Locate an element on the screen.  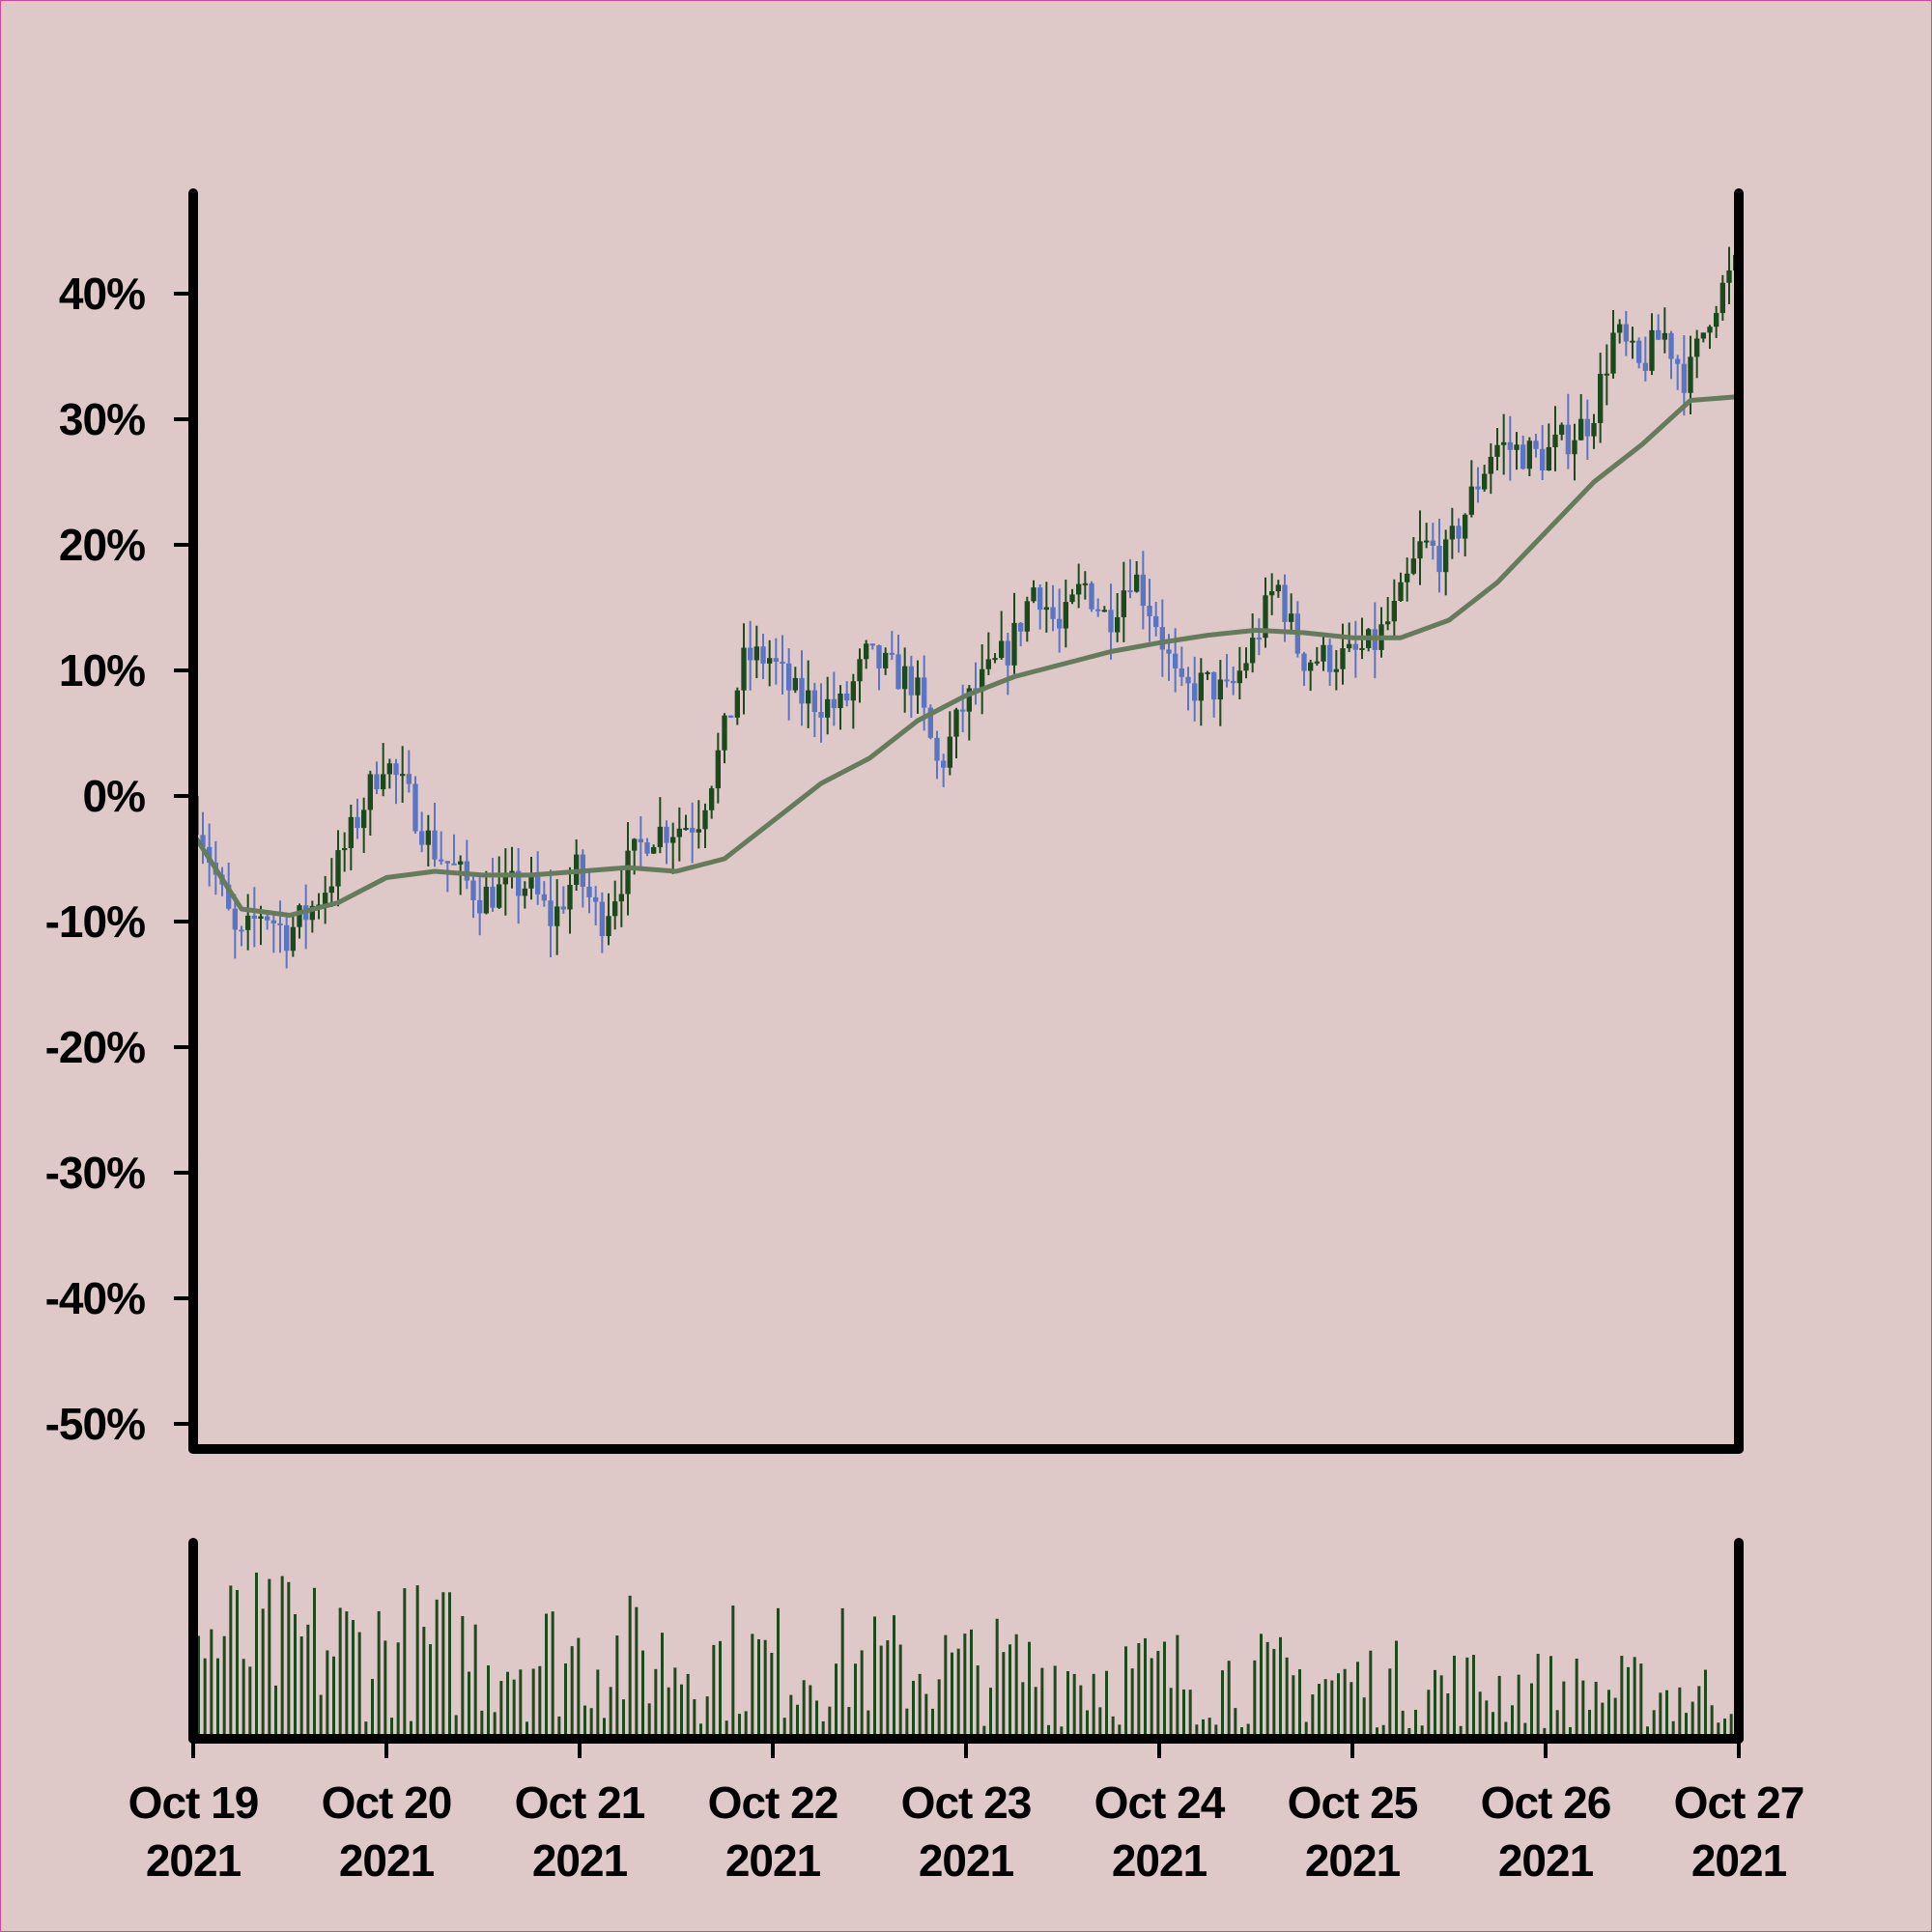
y-tick-label: -50% is located at coordinates (95, 1424).